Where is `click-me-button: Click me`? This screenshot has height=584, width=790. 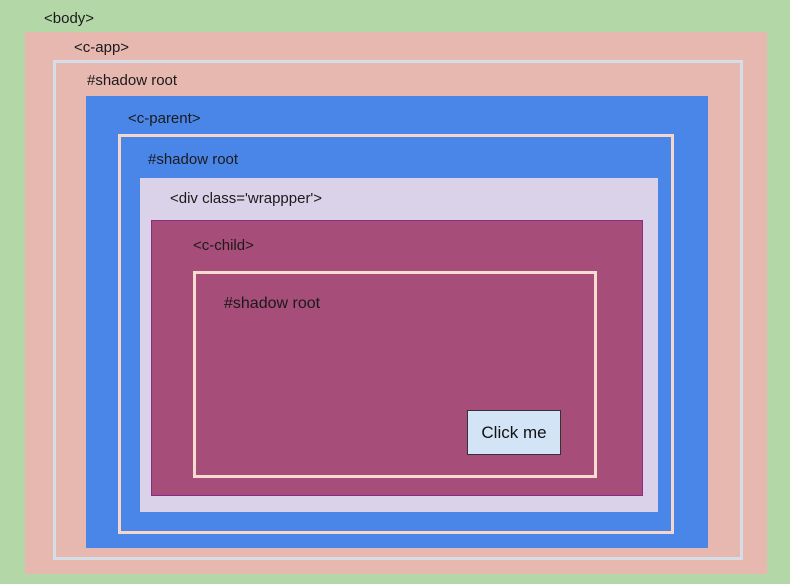
click-me-button: Click me is located at coordinates (514, 432).